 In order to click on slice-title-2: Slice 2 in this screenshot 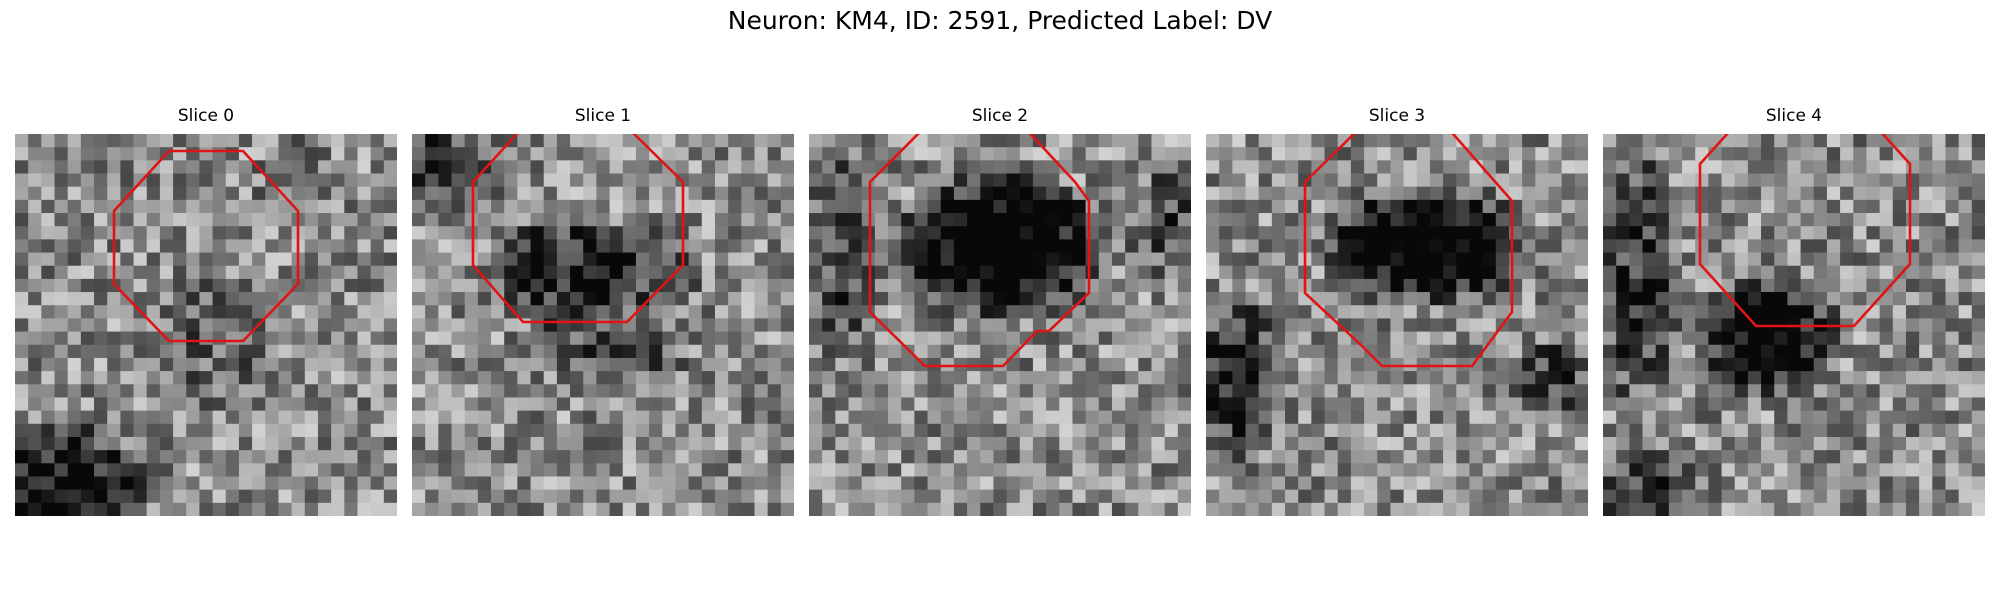, I will do `click(1000, 116)`.